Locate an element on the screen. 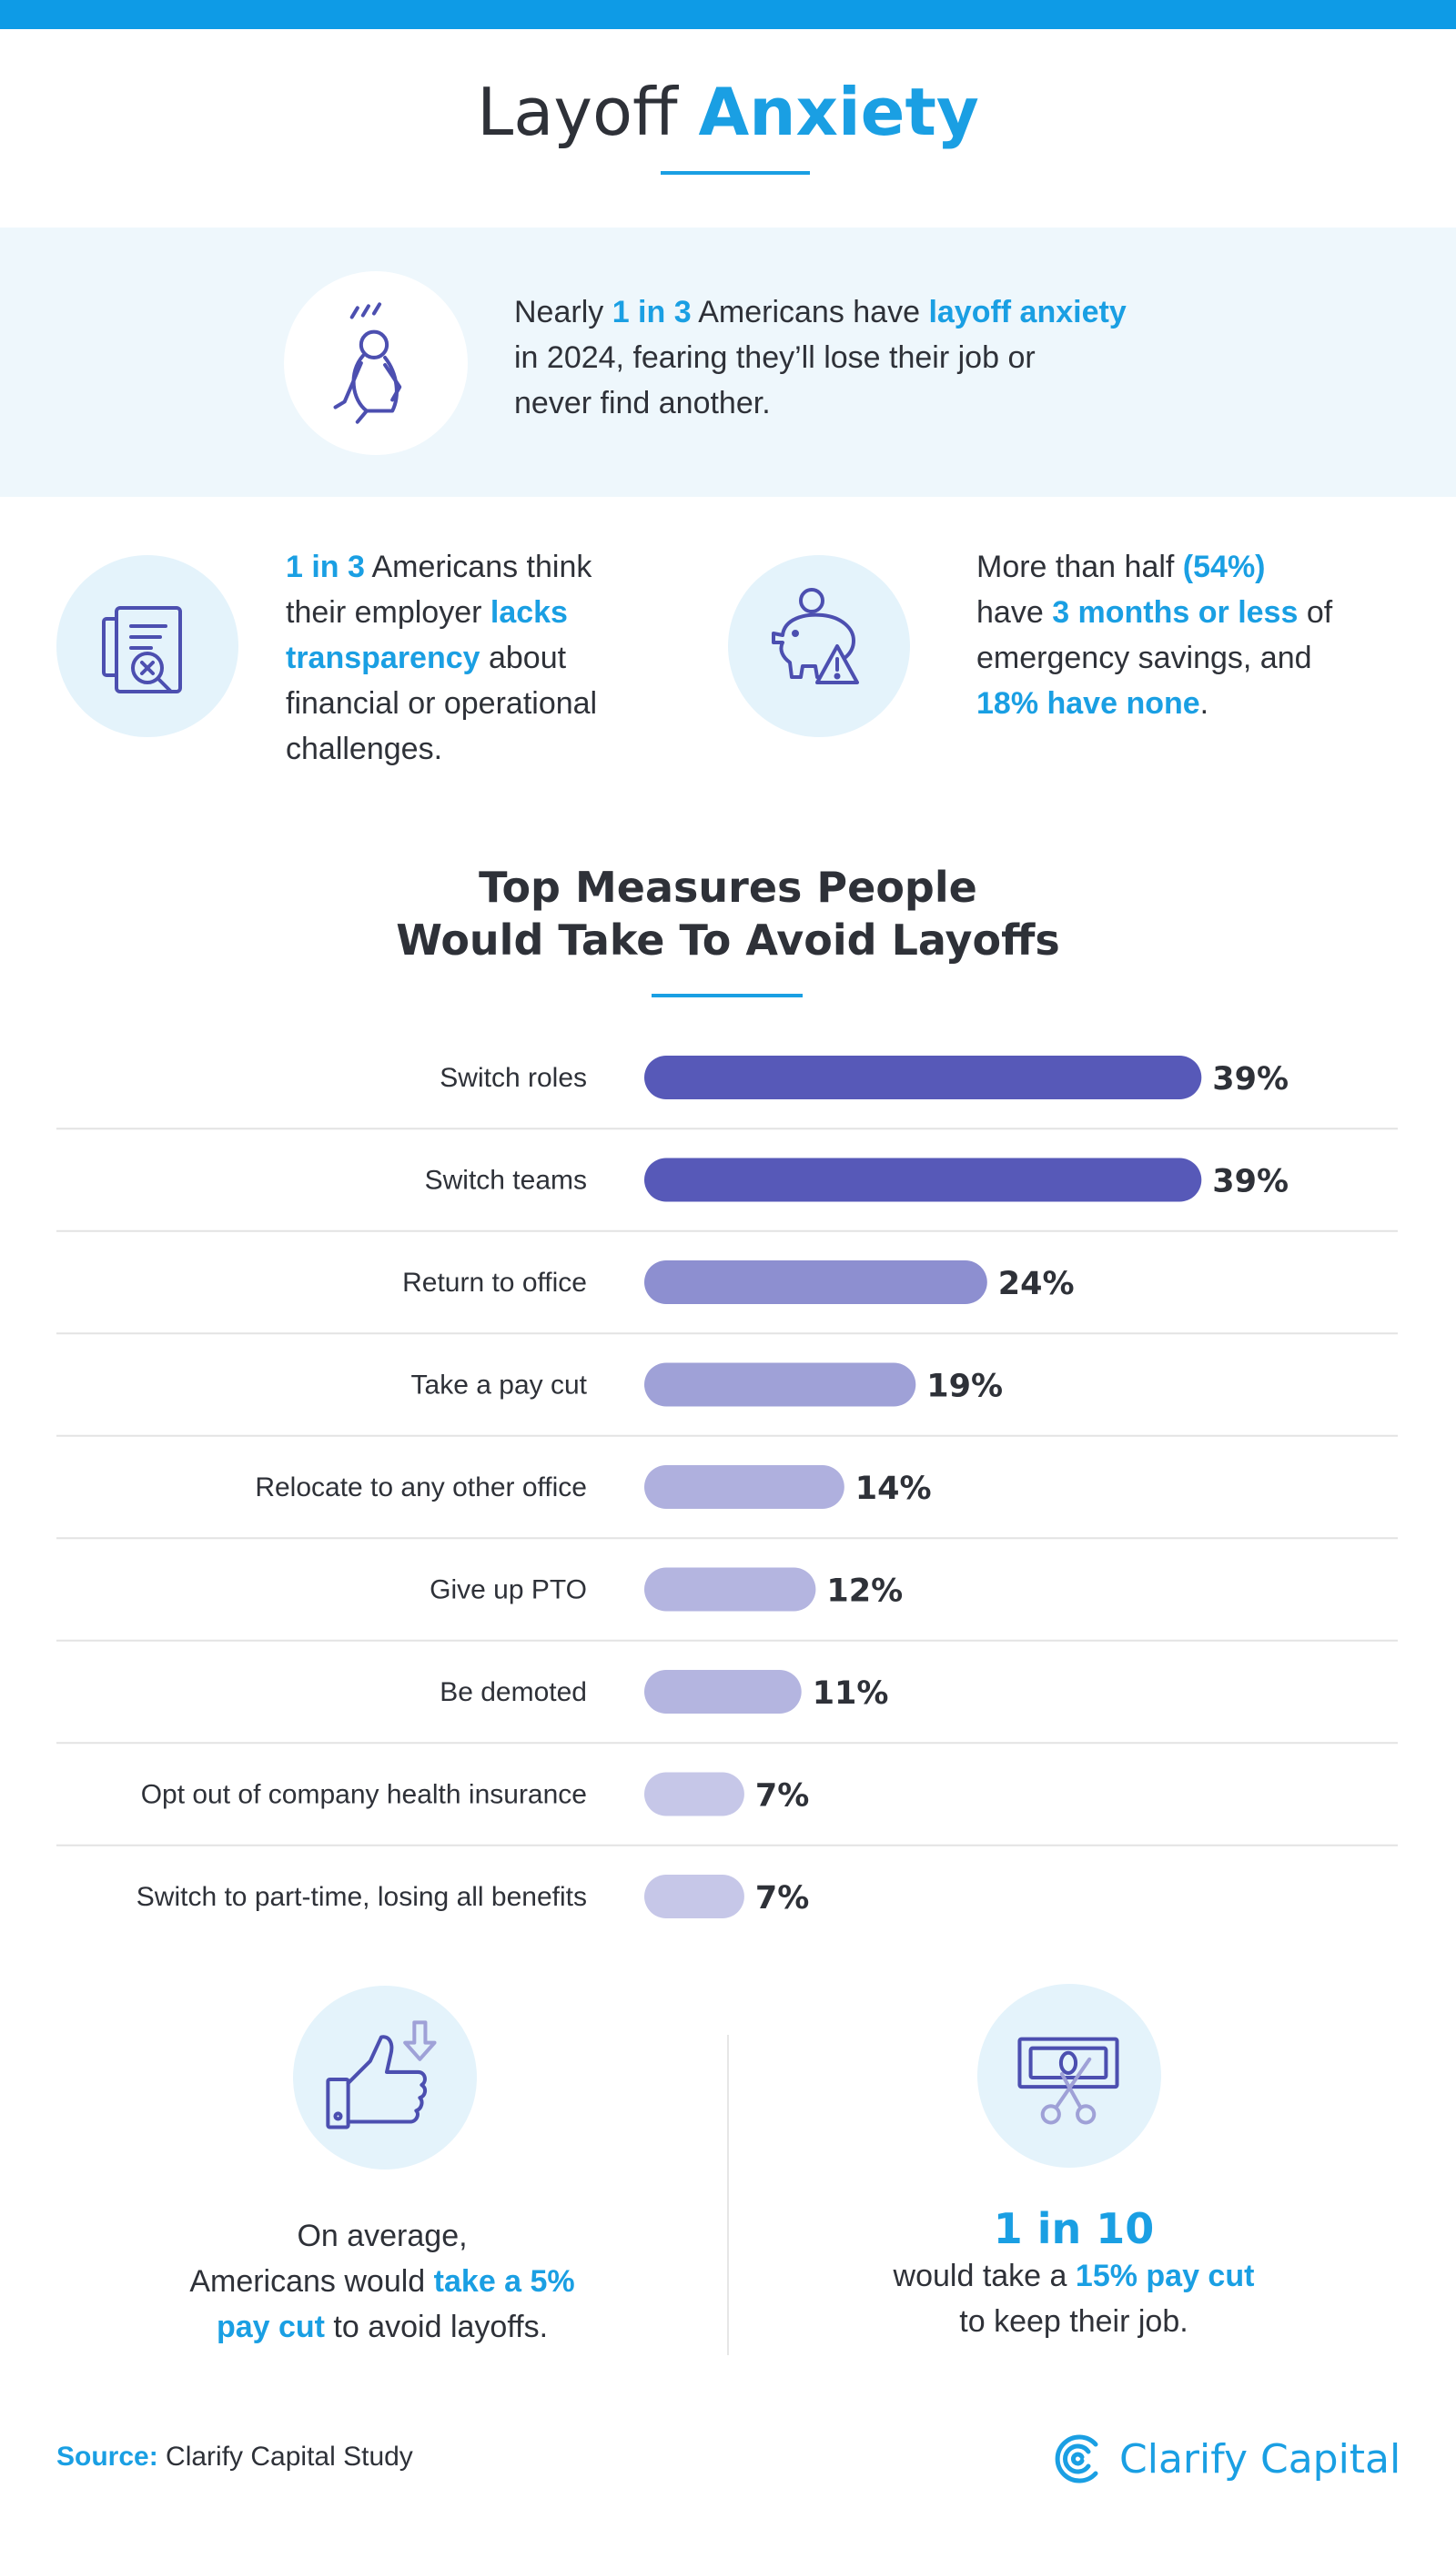 The image size is (1456, 2549). intro-highlight-2: layoff anxiety is located at coordinates (1027, 312).